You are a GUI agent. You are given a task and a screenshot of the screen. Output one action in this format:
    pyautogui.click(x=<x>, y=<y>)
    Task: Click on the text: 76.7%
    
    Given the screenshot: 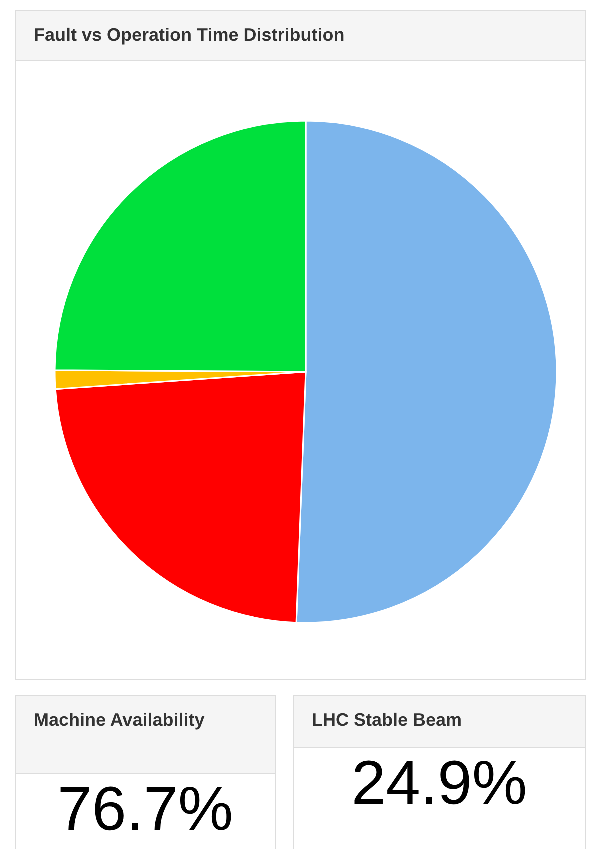 What is the action you would take?
    pyautogui.click(x=145, y=810)
    